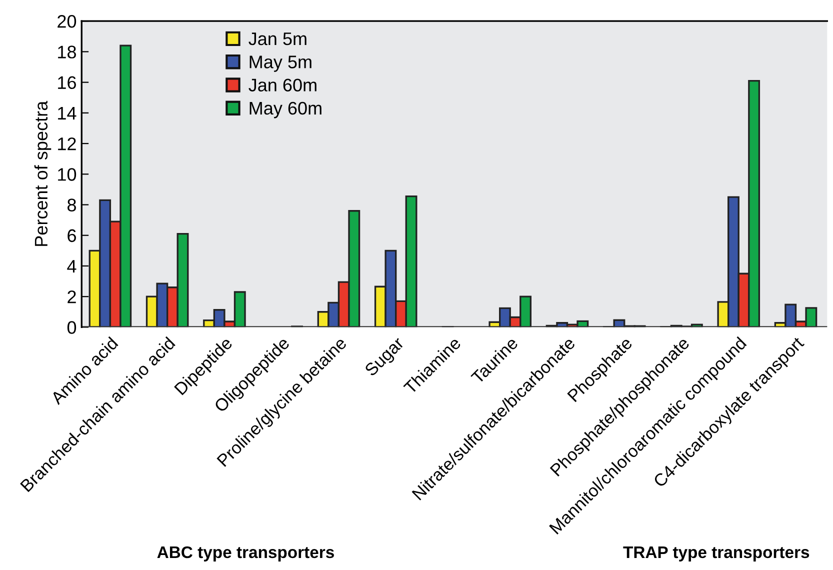 The image size is (833, 570). I want to click on y-axis-title: Percent of spectra, so click(43, 173).